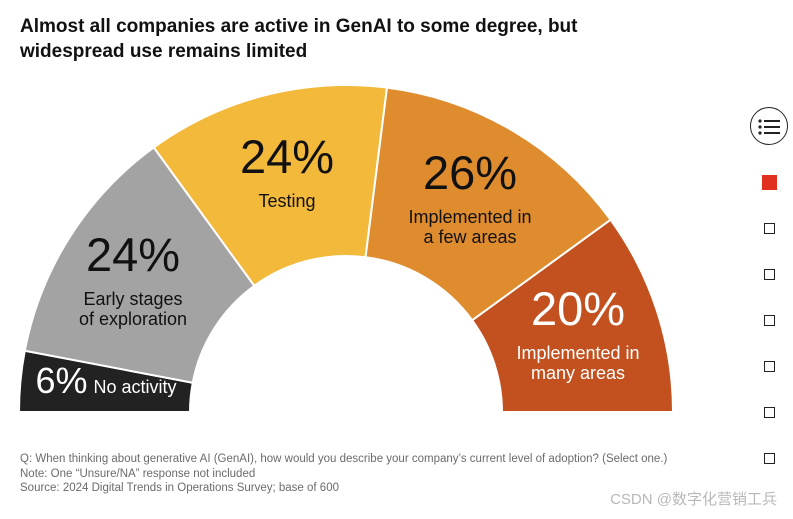  What do you see at coordinates (133, 319) in the screenshot?
I see `category-label: of exploration` at bounding box center [133, 319].